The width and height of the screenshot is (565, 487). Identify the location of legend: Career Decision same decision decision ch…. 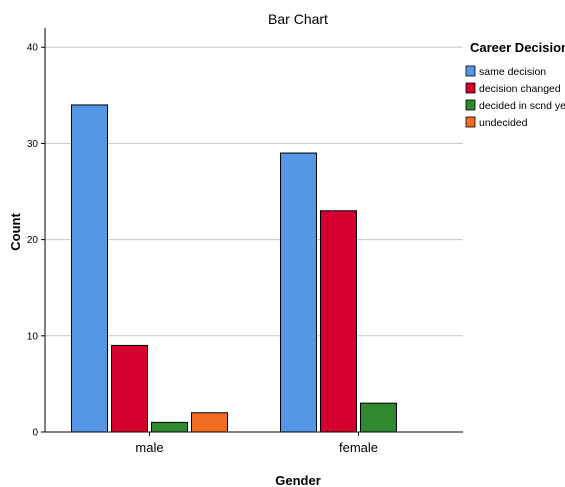
(515, 84).